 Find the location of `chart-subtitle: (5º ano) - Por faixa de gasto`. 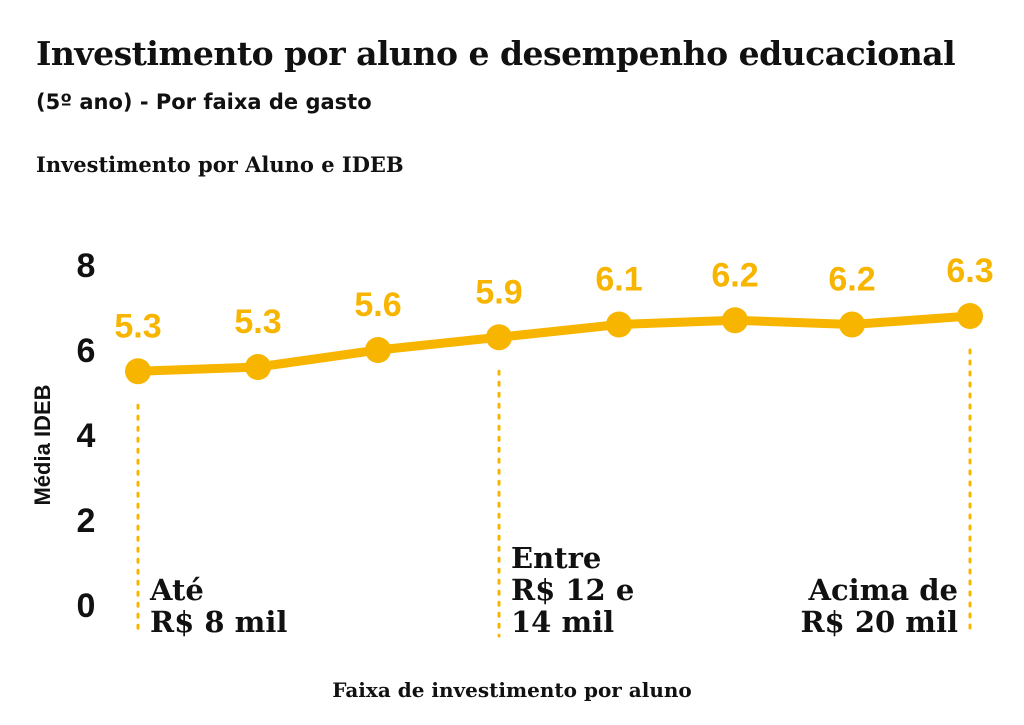

chart-subtitle: (5º ano) - Por faixa de gasto is located at coordinates (204, 102).